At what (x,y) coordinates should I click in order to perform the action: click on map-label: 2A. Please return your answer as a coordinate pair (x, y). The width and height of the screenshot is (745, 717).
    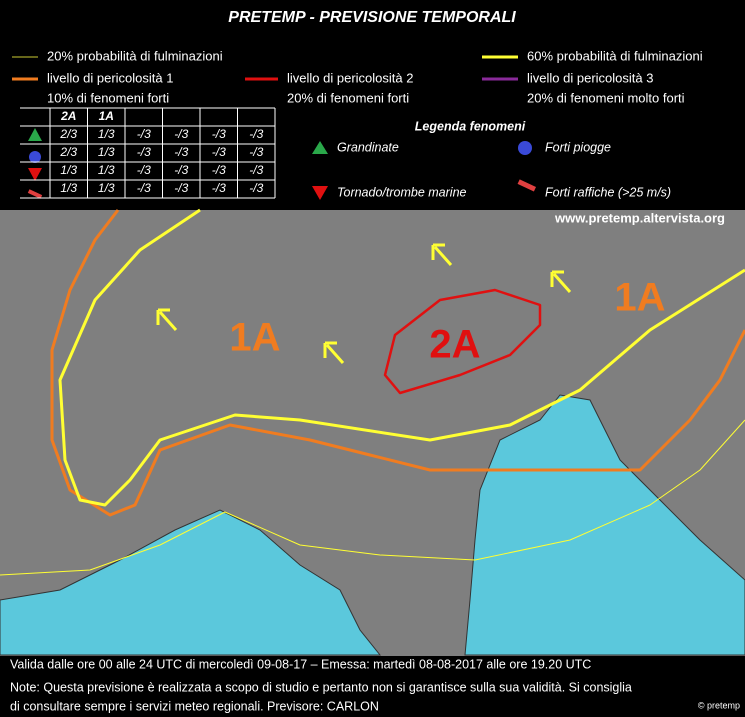
    Looking at the image, I should click on (454, 345).